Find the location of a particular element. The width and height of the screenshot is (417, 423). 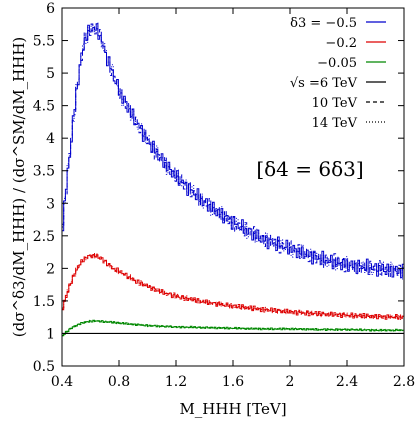

legend-label: −0.2 is located at coordinates (341, 43).